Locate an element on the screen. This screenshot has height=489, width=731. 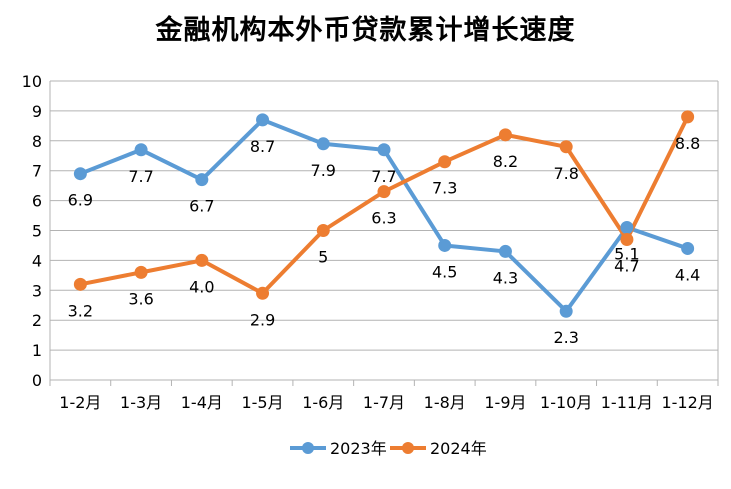
x-tick-label: 1-7月 is located at coordinates (384, 402).